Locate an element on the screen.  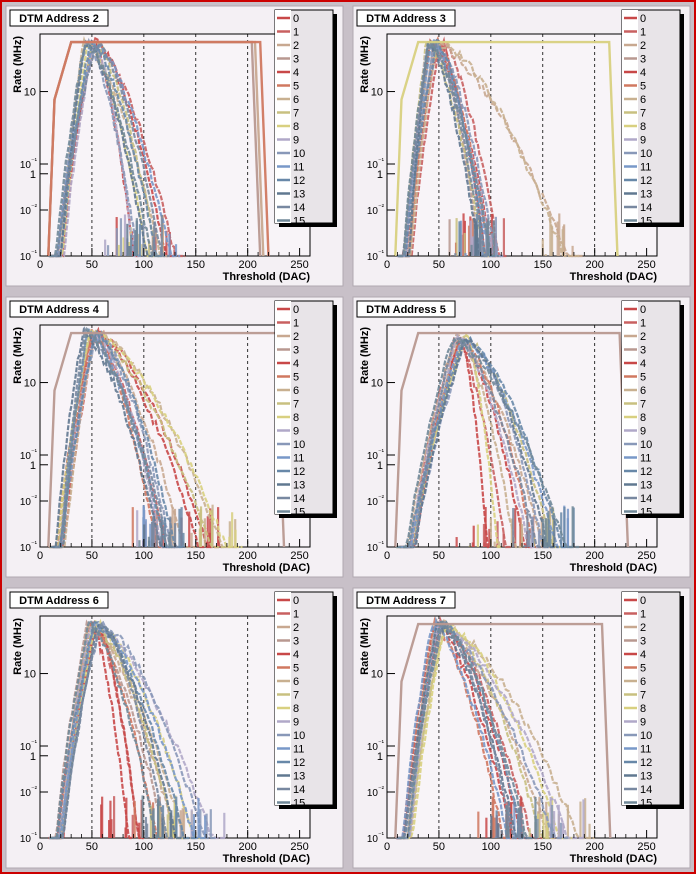
title-box is located at coordinates (59, 18).